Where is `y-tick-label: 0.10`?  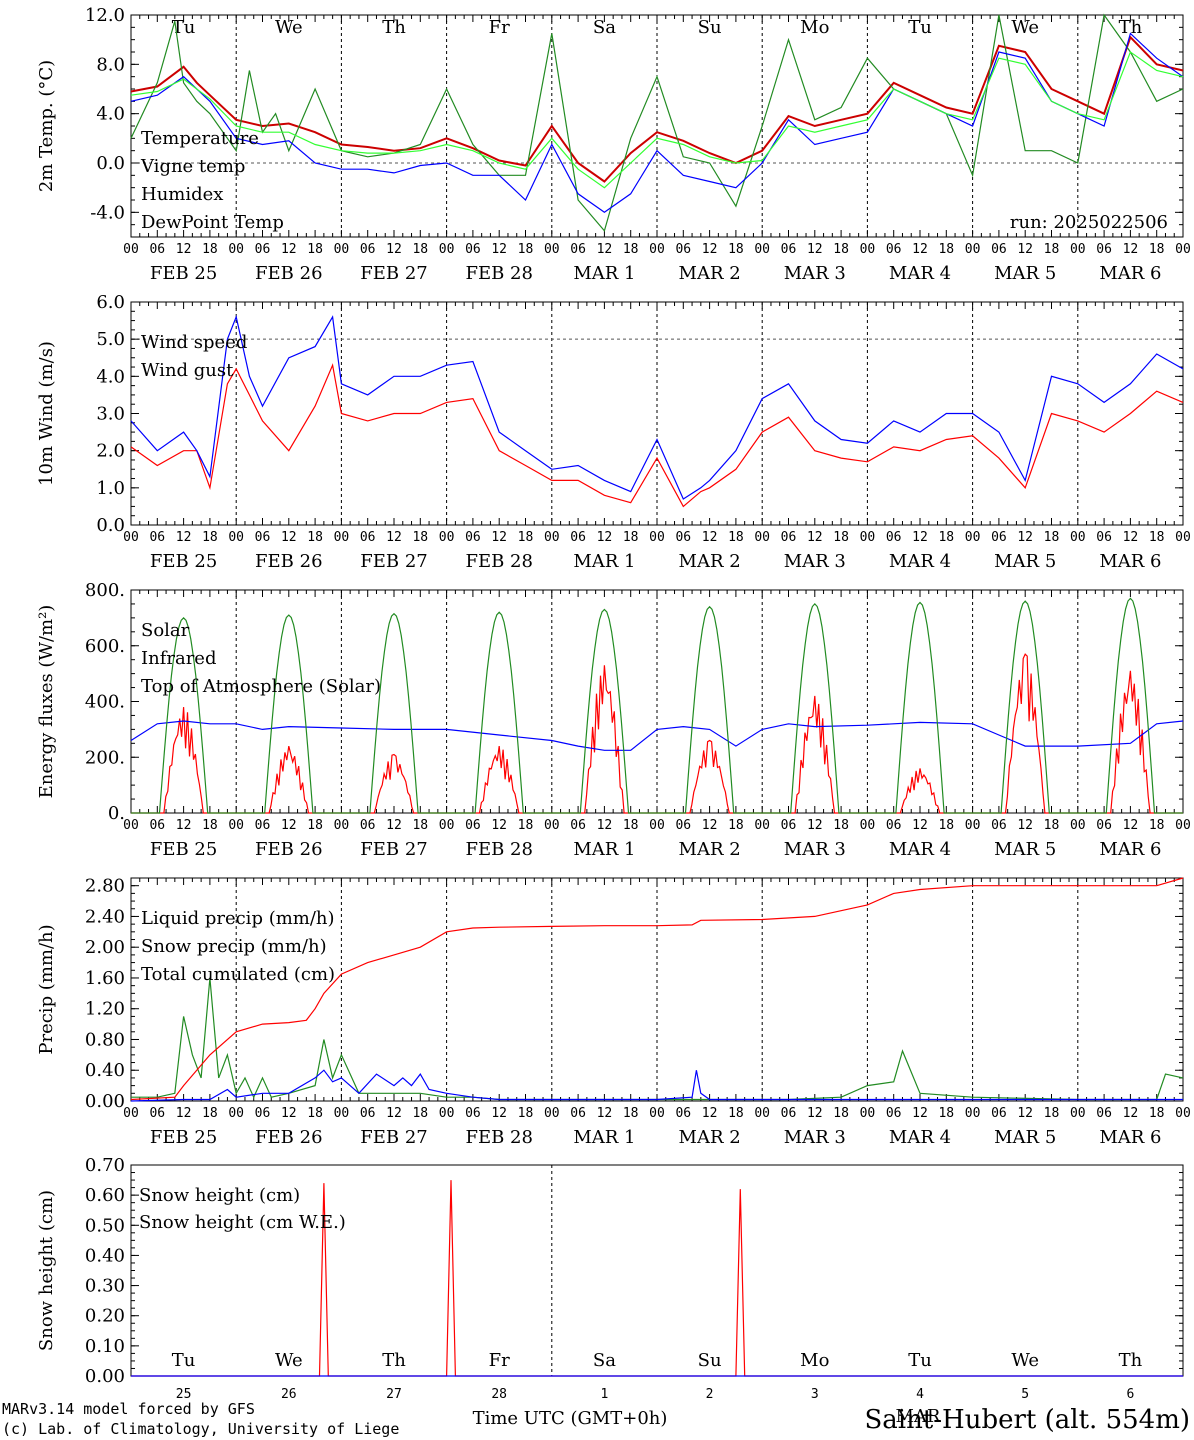
y-tick-label: 0.10 is located at coordinates (105, 1346).